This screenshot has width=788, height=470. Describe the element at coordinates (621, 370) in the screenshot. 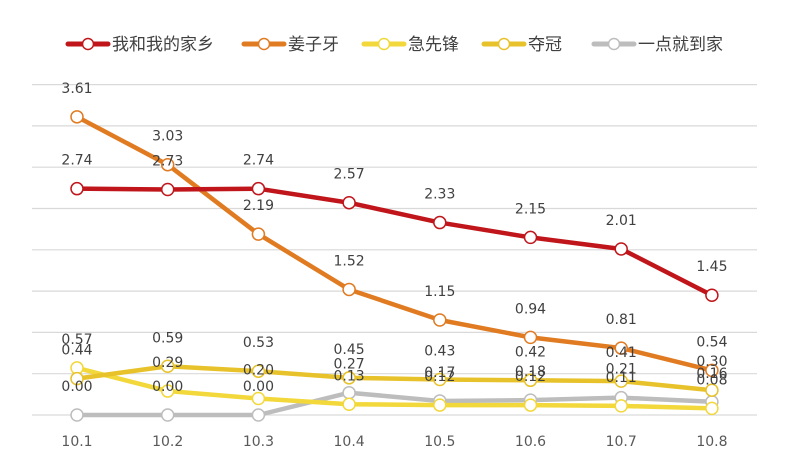

I see `data-label: 0.21` at that location.